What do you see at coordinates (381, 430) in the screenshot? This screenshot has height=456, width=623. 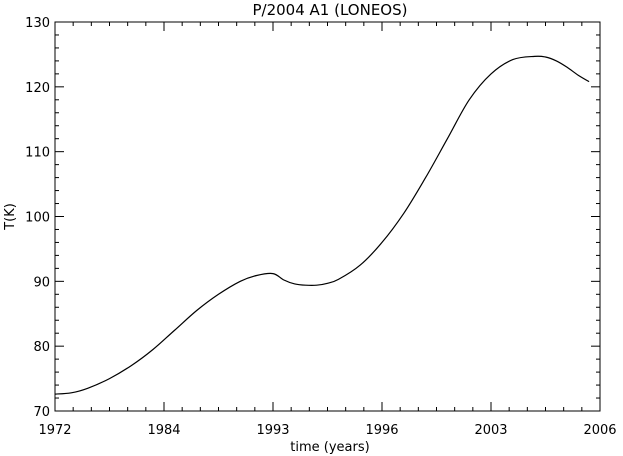 I see `x-tick-label: 1996` at bounding box center [381, 430].